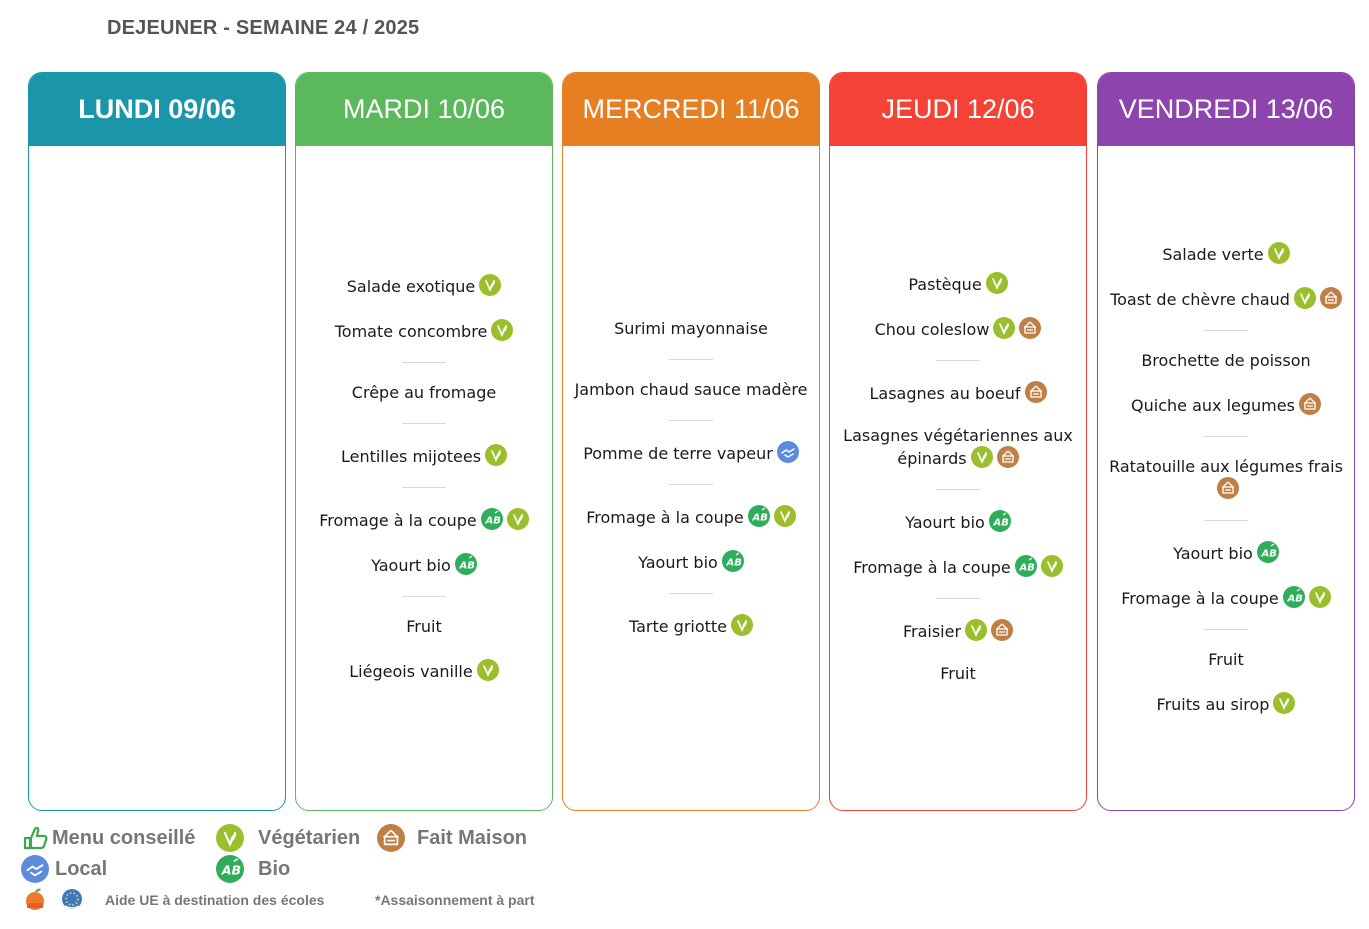  What do you see at coordinates (1213, 704) in the screenshot?
I see `dish-name: Fruits au sirop` at bounding box center [1213, 704].